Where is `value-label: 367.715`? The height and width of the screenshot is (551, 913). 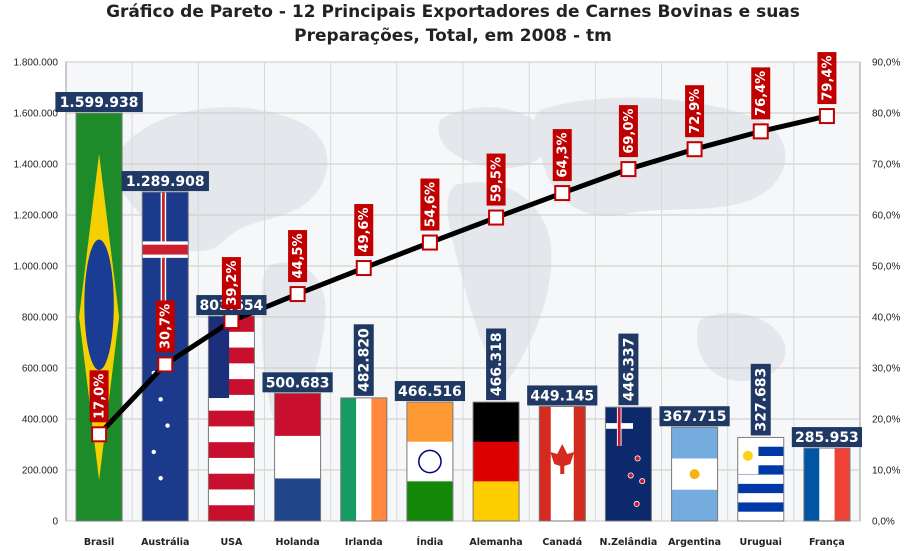 value-label: 367.715 is located at coordinates (694, 416).